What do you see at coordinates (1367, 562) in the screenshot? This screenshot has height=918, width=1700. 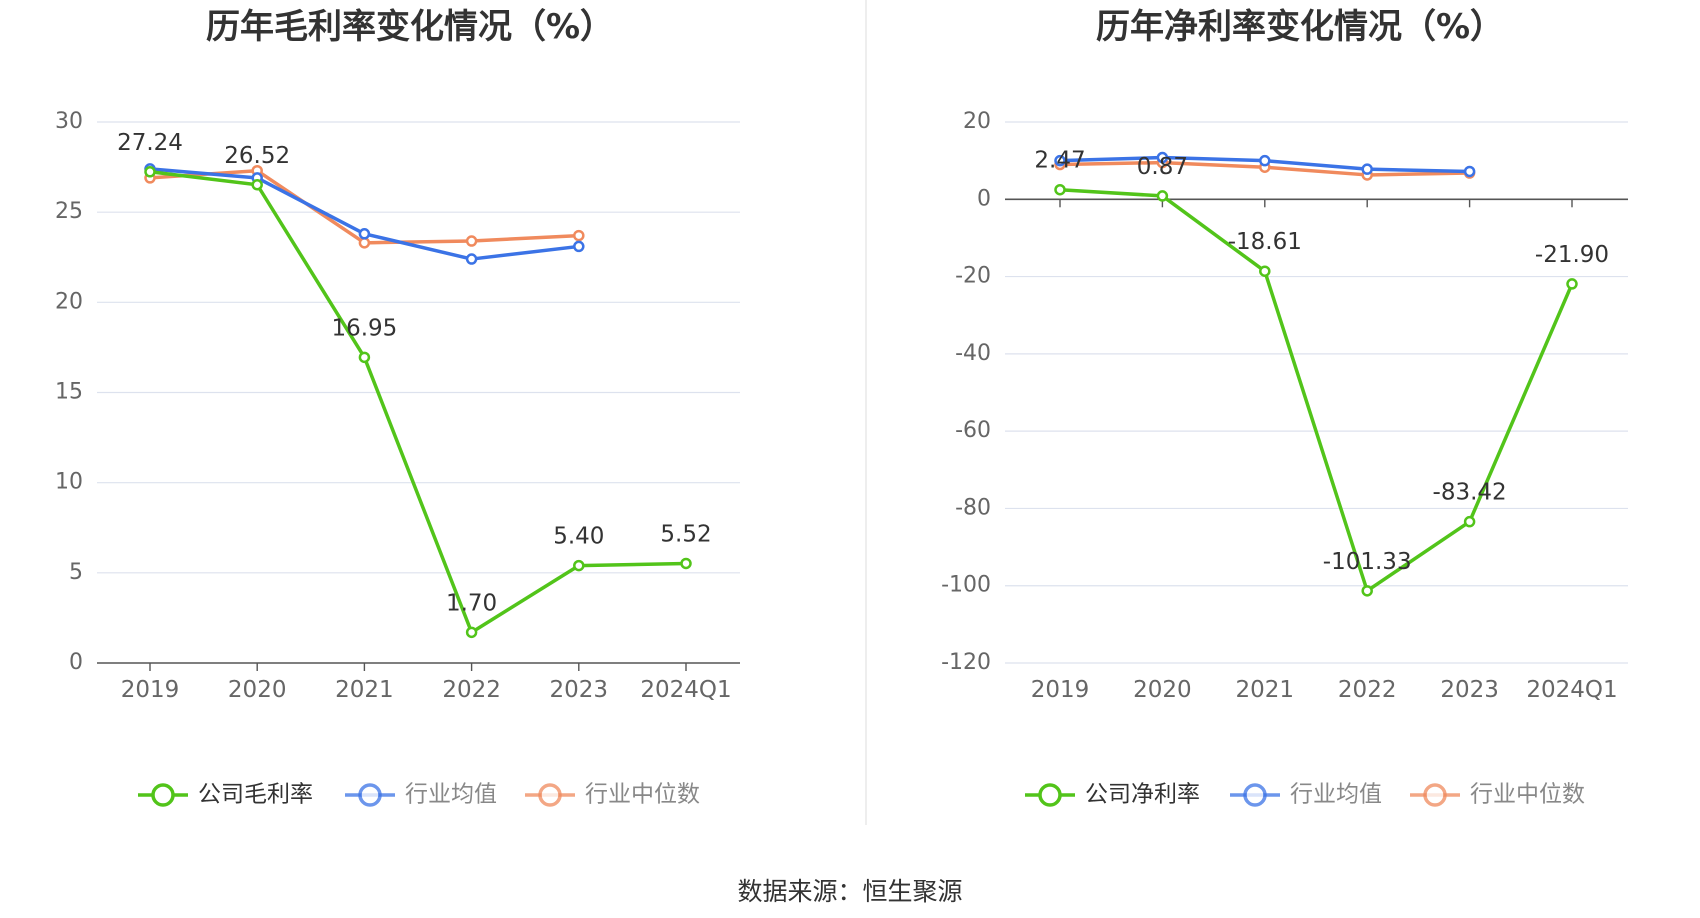 I see `data-label: -101.33` at bounding box center [1367, 562].